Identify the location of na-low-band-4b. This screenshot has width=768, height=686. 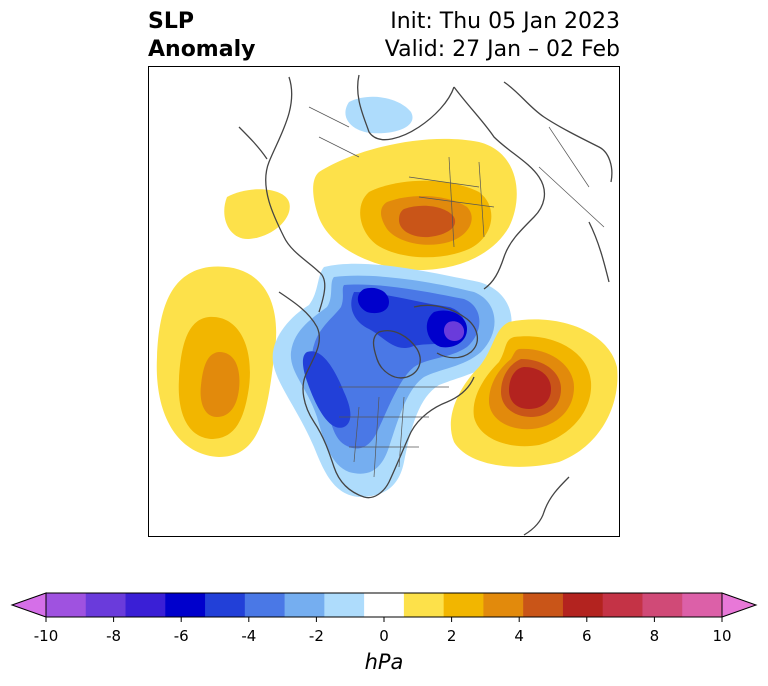
(326, 389).